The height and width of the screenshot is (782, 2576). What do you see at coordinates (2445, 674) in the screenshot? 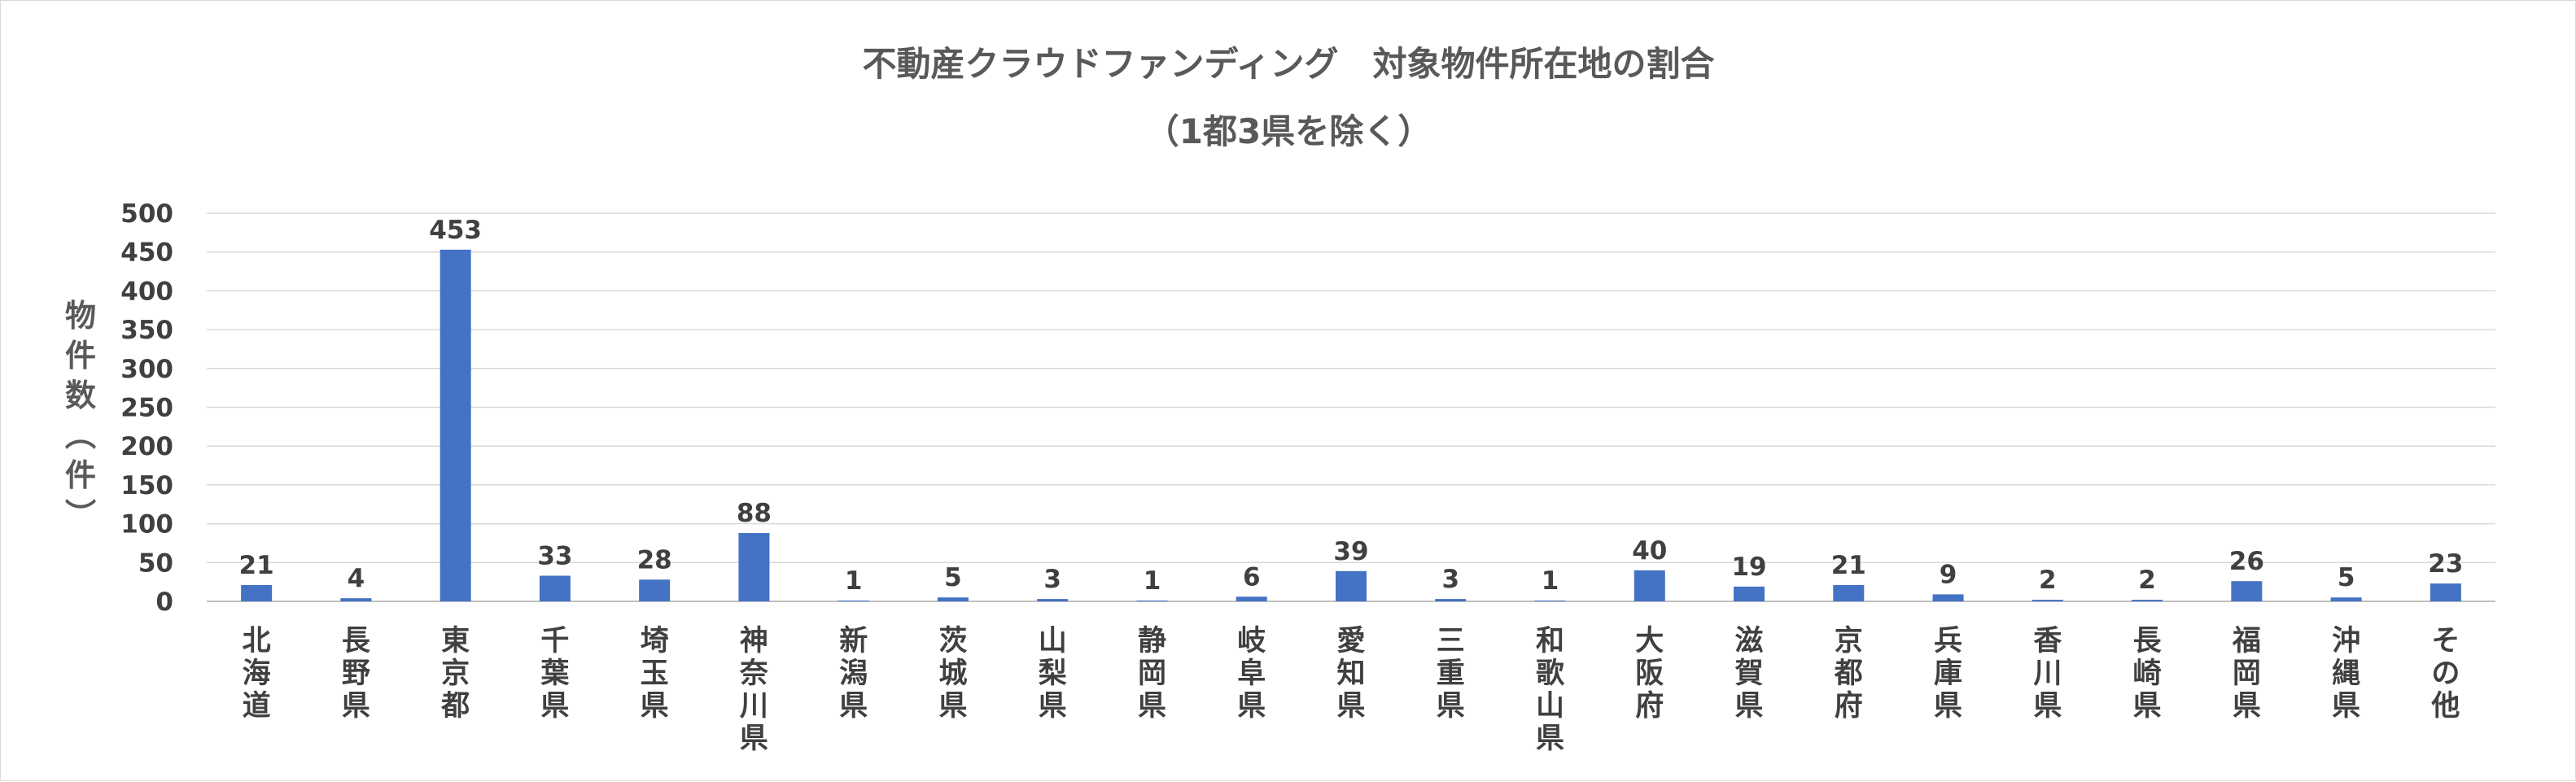
I see `x-tick-label: その他` at bounding box center [2445, 674].